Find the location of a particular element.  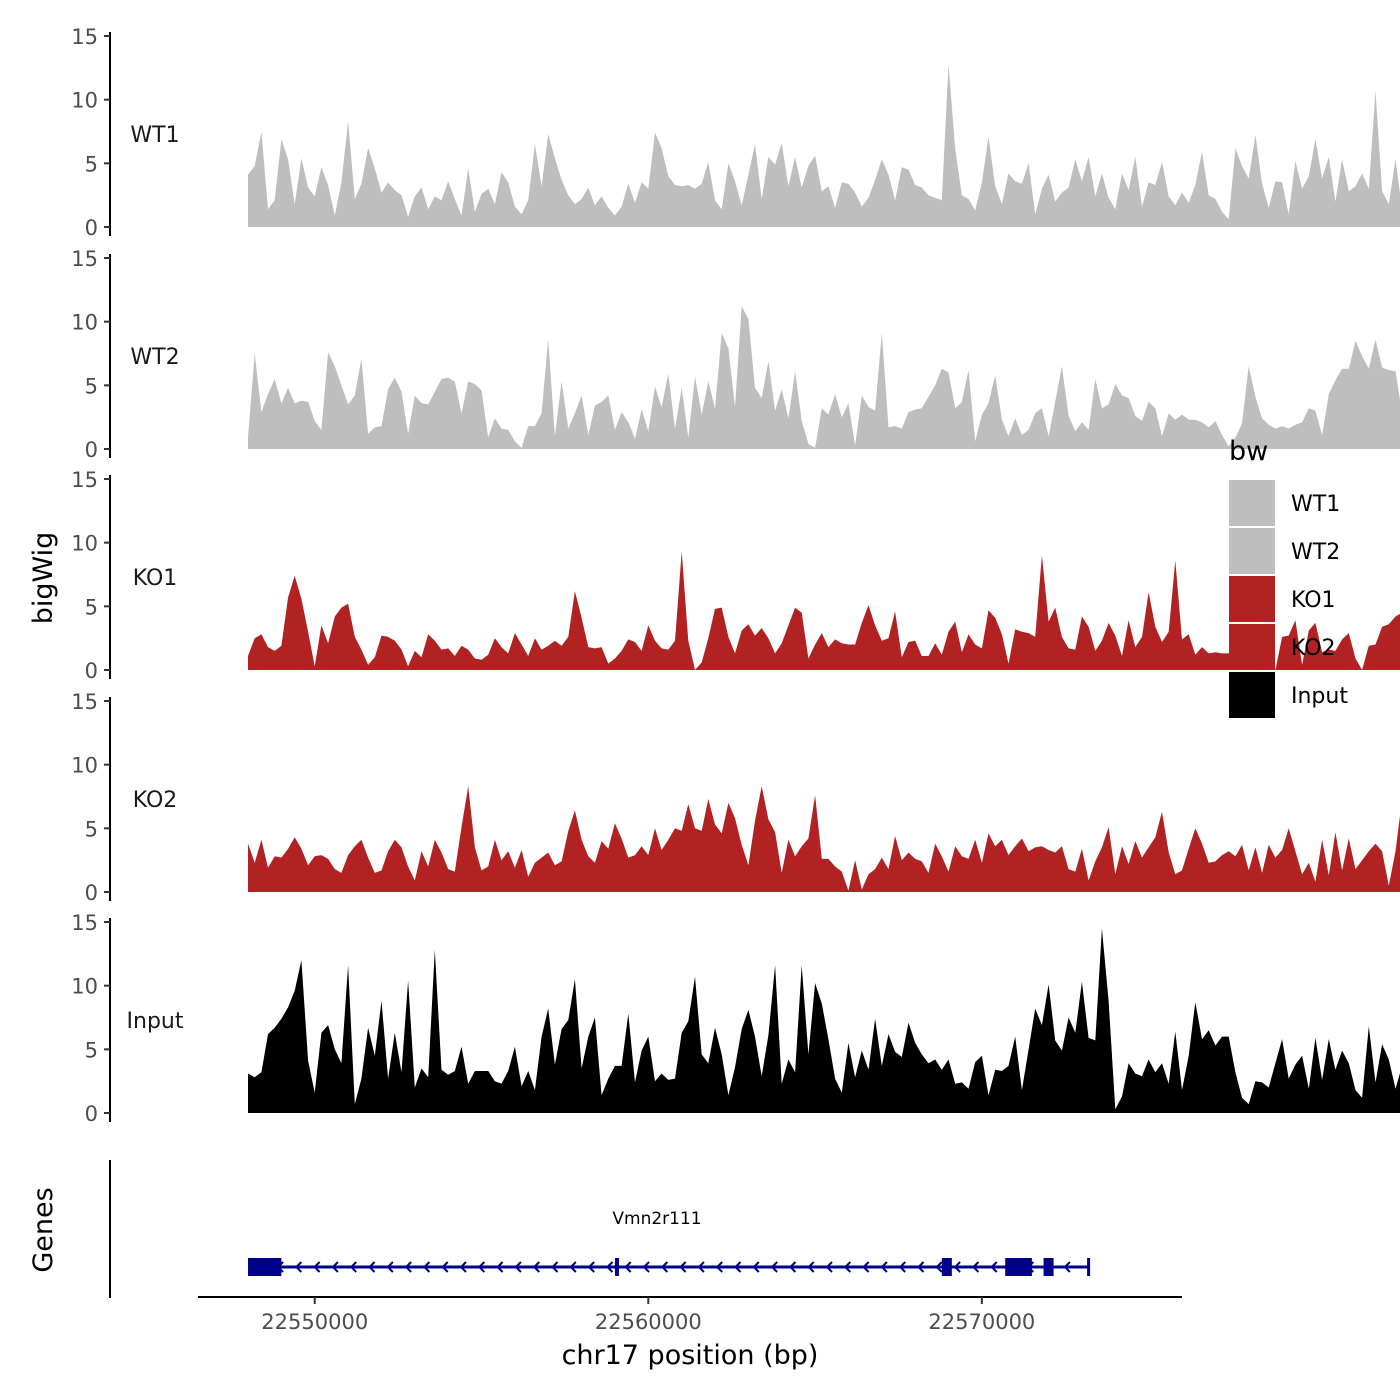

gene-track: Vmn2r111 is located at coordinates (669, 1242).